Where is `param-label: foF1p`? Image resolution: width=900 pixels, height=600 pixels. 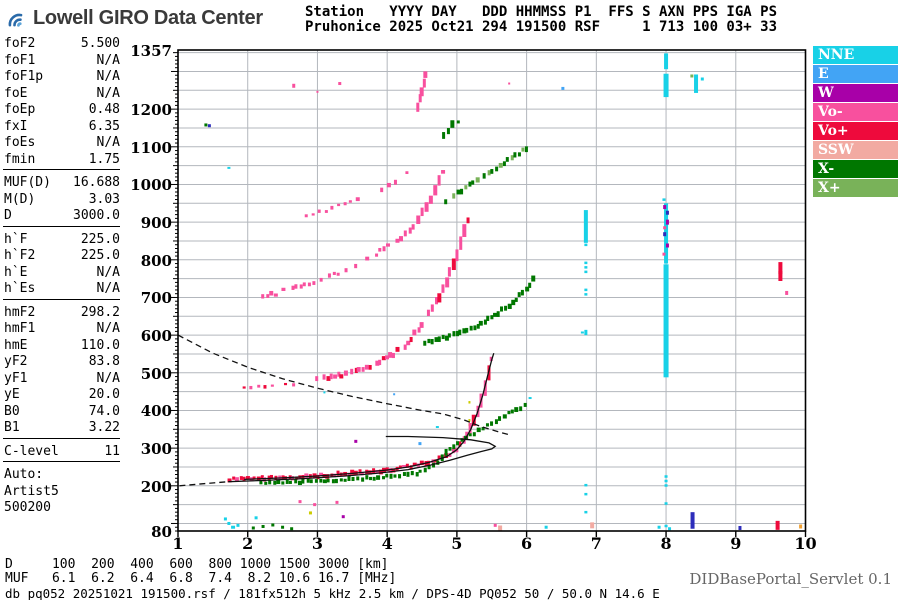 param-label: foF1p is located at coordinates (24, 76).